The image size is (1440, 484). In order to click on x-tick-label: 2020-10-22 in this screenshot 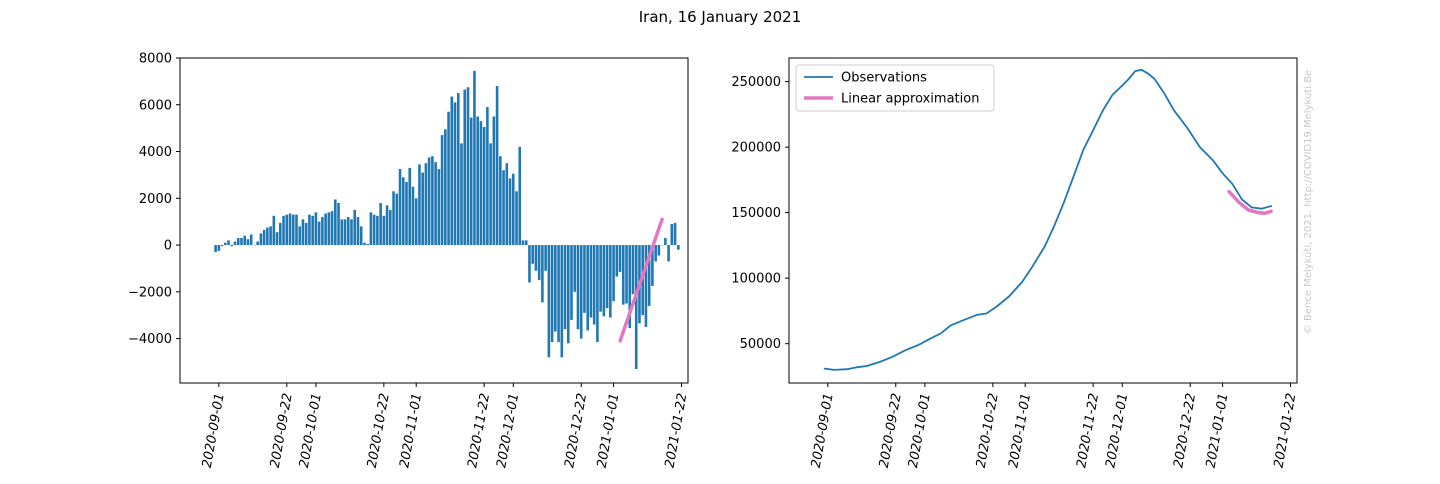, I will do `click(379, 430)`.